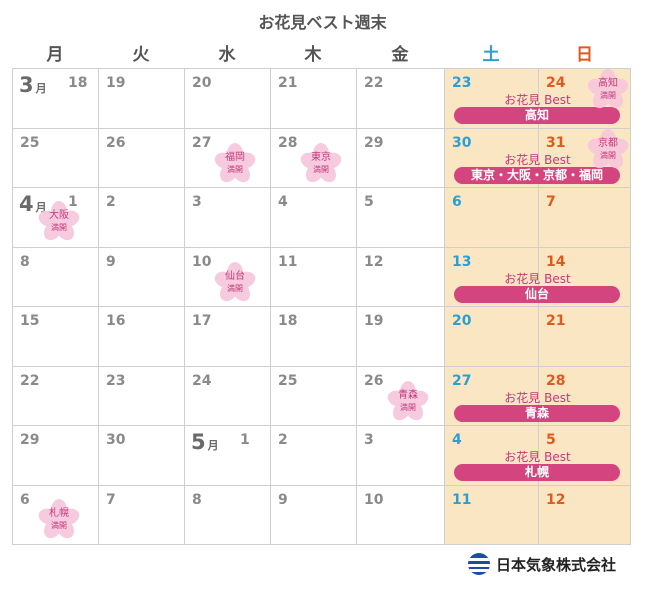 The width and height of the screenshot is (645, 589). What do you see at coordinates (288, 321) in the screenshot?
I see `day-number: 18` at bounding box center [288, 321].